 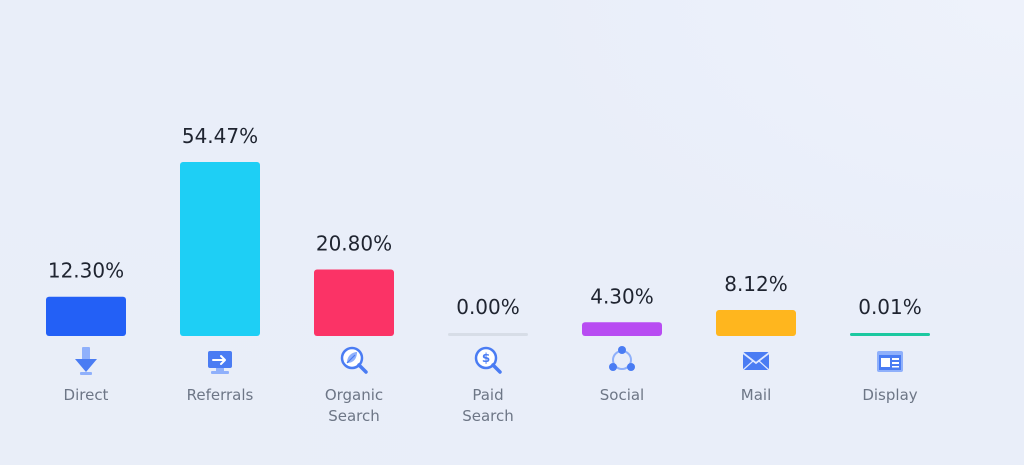 I want to click on category-label-3-line-0: Paid, so click(x=487, y=395).